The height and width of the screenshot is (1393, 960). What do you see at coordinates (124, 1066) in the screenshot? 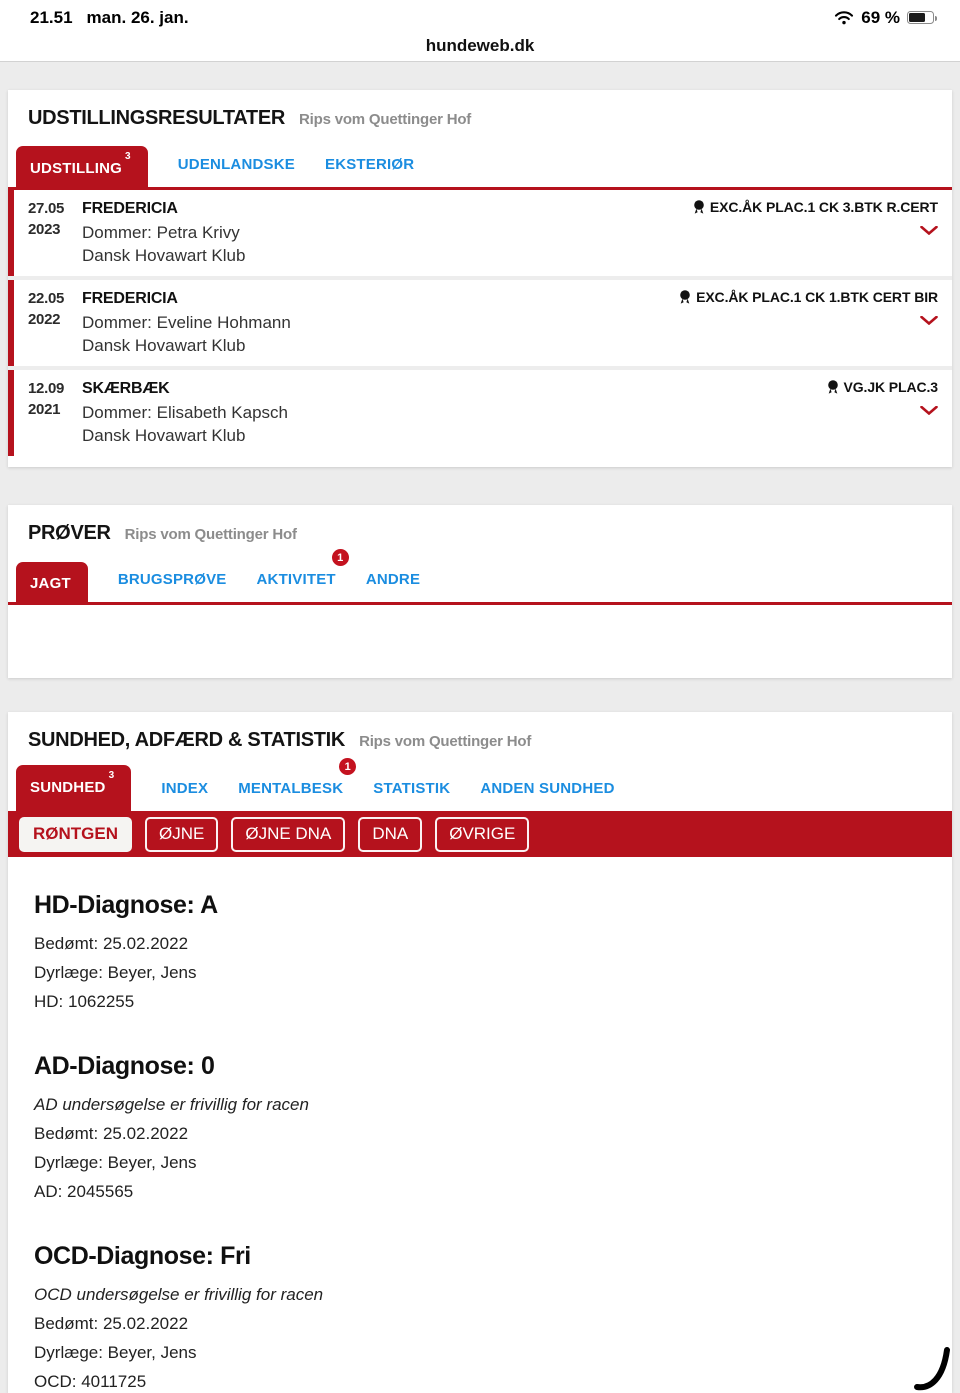
I see `ad-diagnosis-heading: AD-Diagnose: 0` at bounding box center [124, 1066].